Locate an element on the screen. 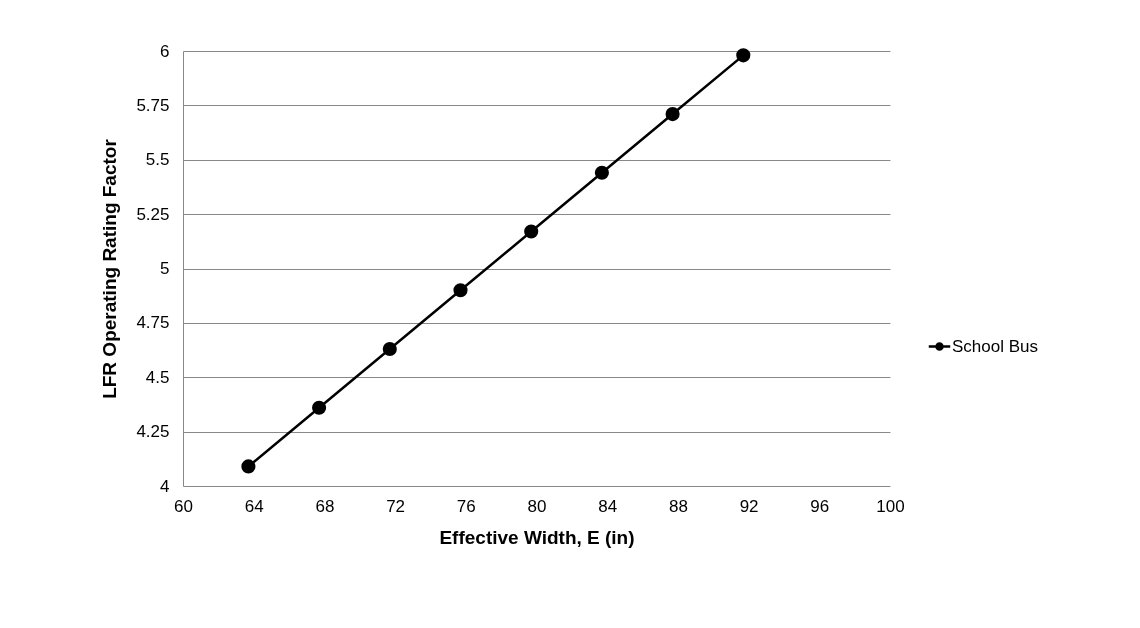 This screenshot has width=1140, height=628. x-tick-label: 76 is located at coordinates (466, 506).